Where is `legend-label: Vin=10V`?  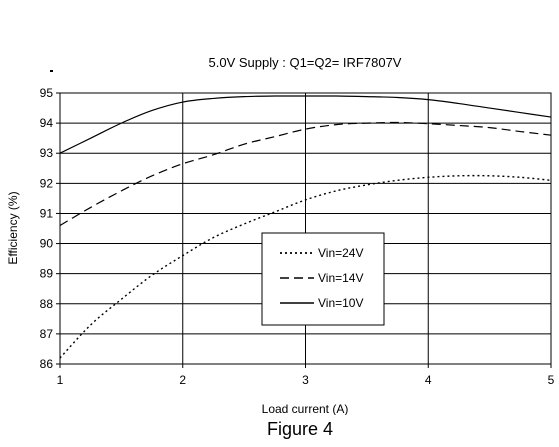
legend-label: Vin=10V is located at coordinates (341, 303).